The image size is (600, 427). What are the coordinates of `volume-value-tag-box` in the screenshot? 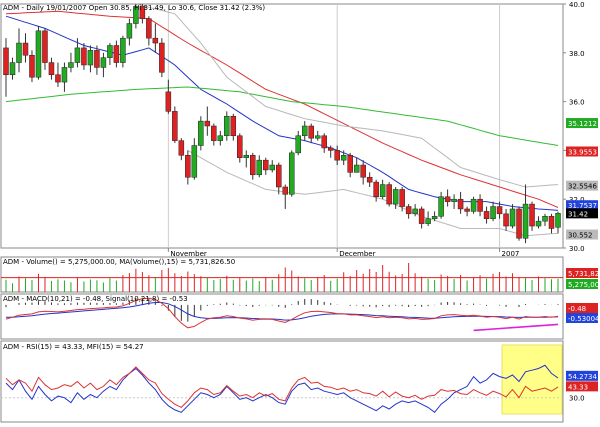 It's located at (582, 273).